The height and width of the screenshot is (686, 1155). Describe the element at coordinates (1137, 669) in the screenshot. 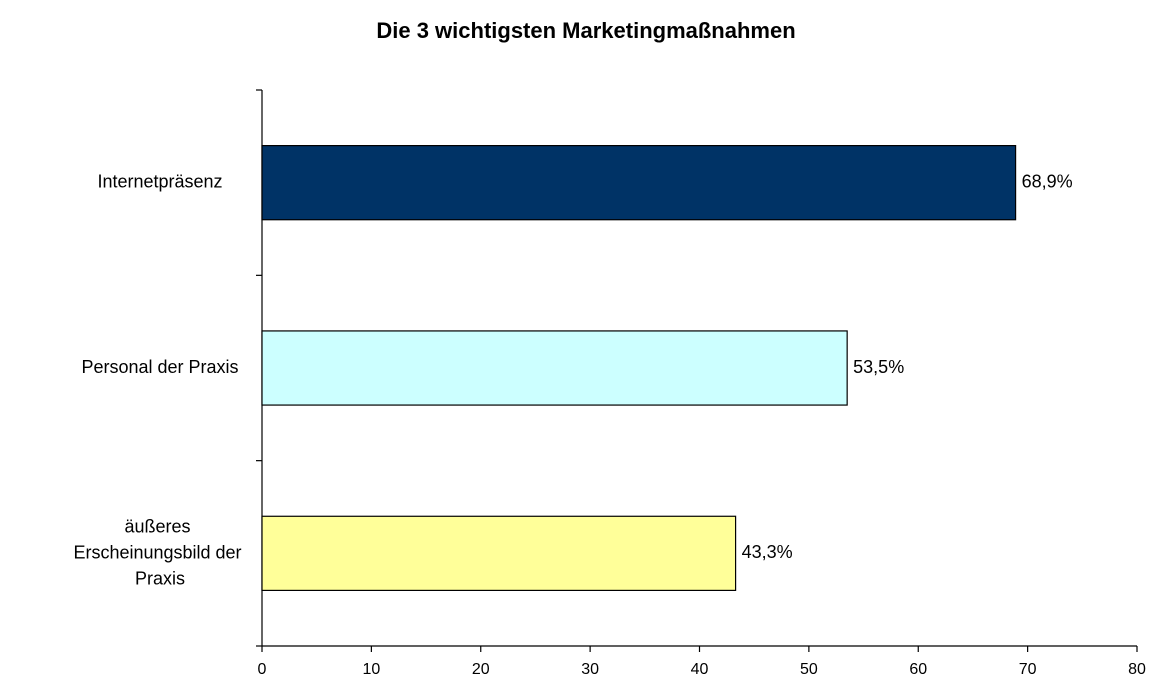

I see `x-tick-label: 80` at that location.